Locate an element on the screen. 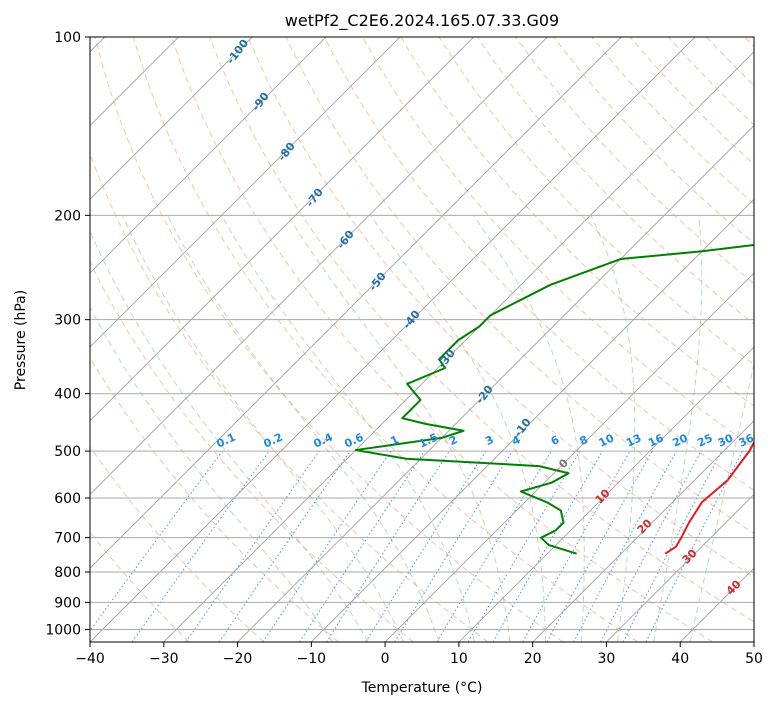 The image size is (775, 708). mixing-ratio-label: 25 is located at coordinates (704, 440).